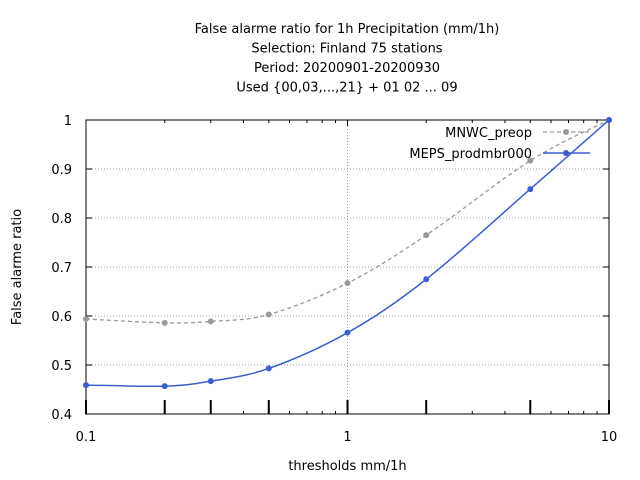  Describe the element at coordinates (566, 153) in the screenshot. I see `legend-marker-MEPS_prodmbr000` at that location.